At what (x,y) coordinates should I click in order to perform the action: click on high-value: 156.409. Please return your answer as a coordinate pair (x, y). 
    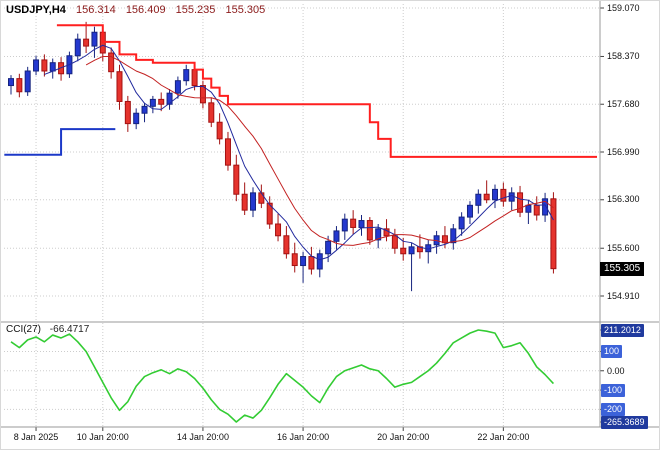
    Looking at the image, I should click on (145, 10).